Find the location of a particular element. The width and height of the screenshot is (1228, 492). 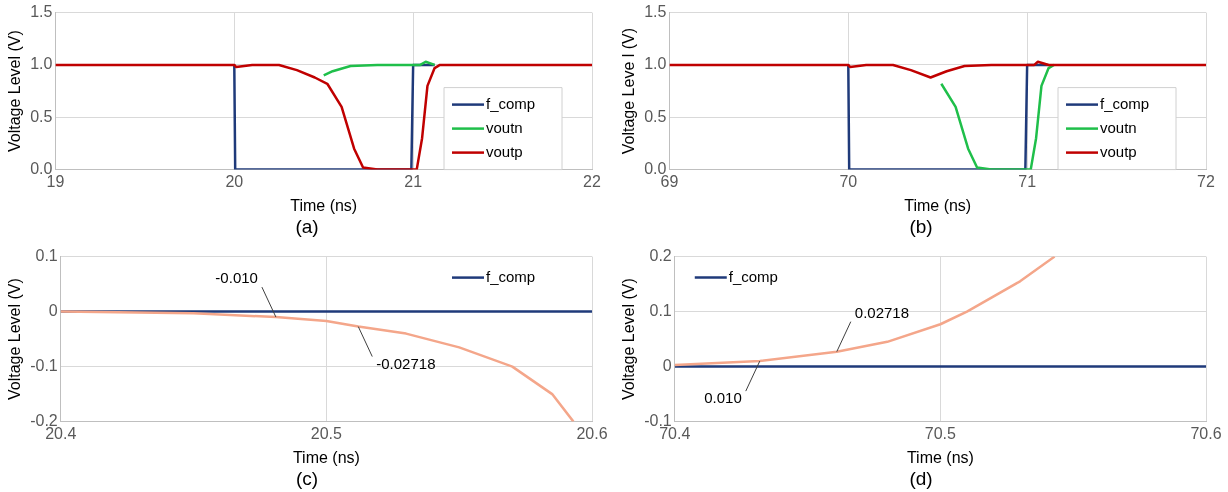

x-tick-label: 20.6 is located at coordinates (592, 433).